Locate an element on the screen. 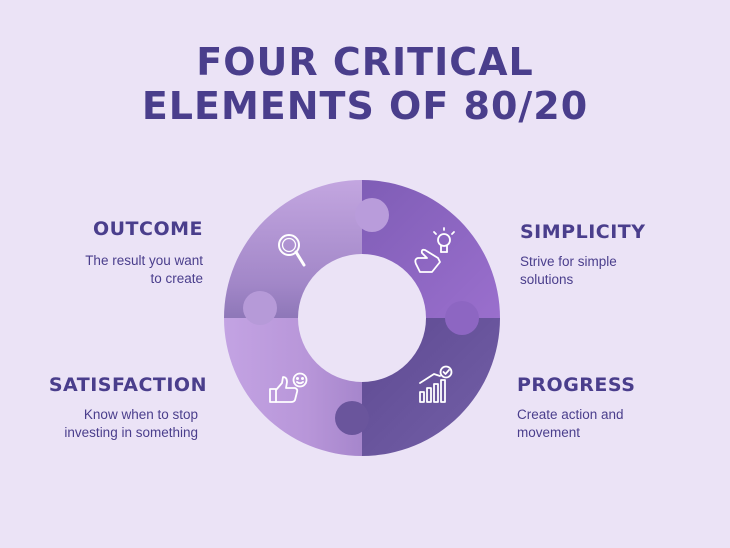 Image resolution: width=730 pixels, height=548 pixels. simplicity-description: Strive for simple solutions is located at coordinates (615, 271).